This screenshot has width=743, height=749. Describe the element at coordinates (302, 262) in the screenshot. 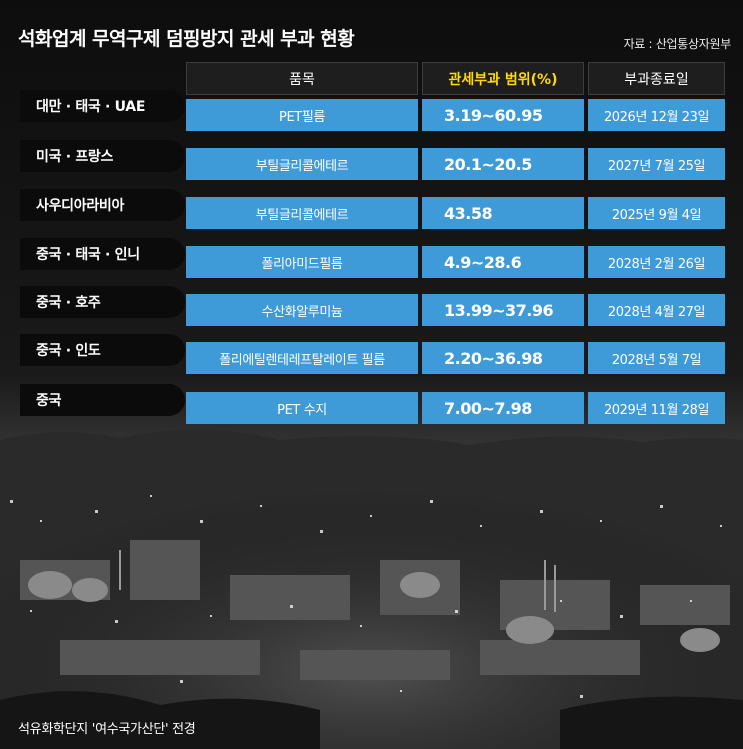

I see `row-product: 폴리아미드필름` at that location.